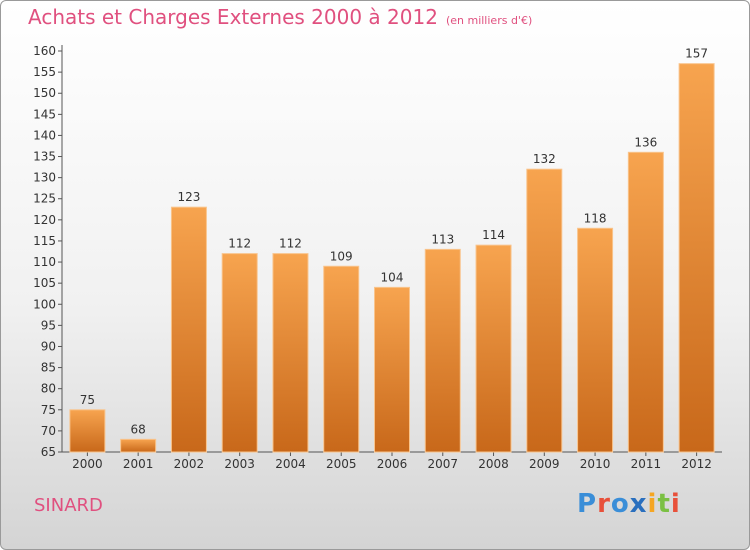 Image resolution: width=750 pixels, height=550 pixels. I want to click on x-tick-label: 2002, so click(189, 464).